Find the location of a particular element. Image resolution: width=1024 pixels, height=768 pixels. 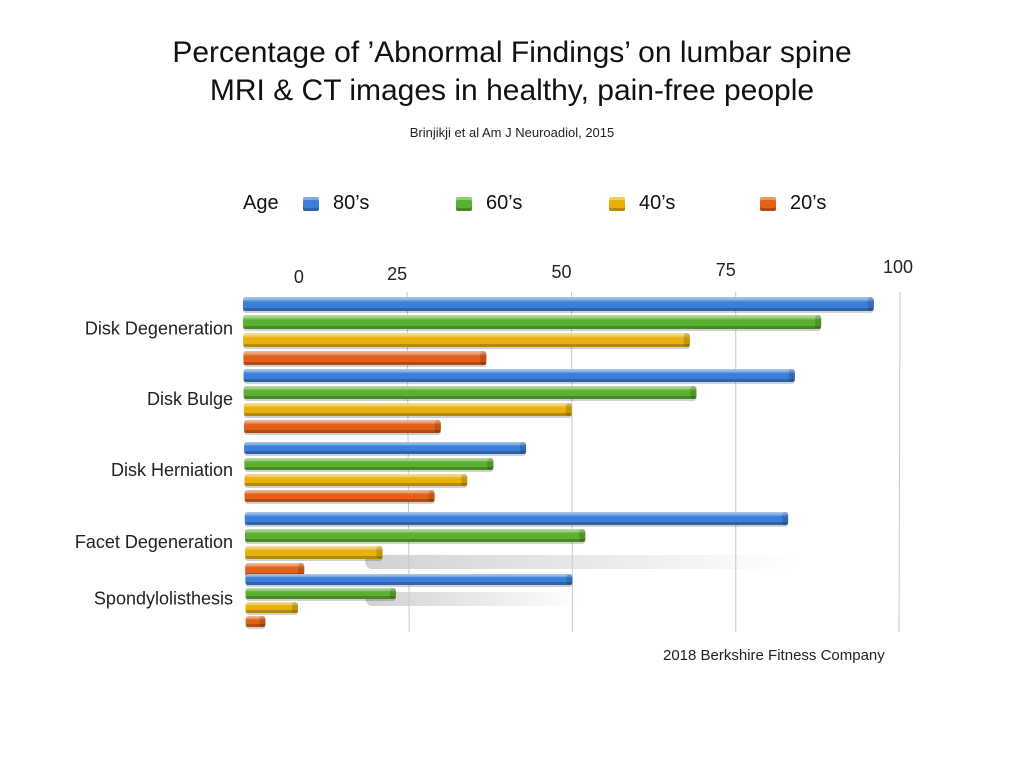

bar-shadows is located at coordinates (582, 580).